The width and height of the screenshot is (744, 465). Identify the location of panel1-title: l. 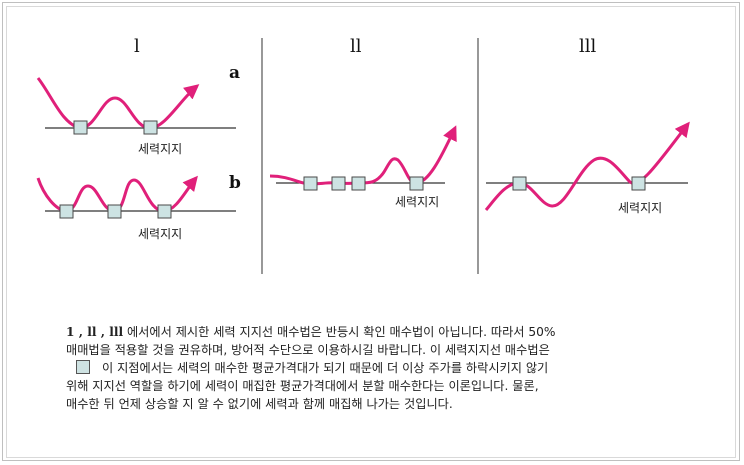
(137, 46).